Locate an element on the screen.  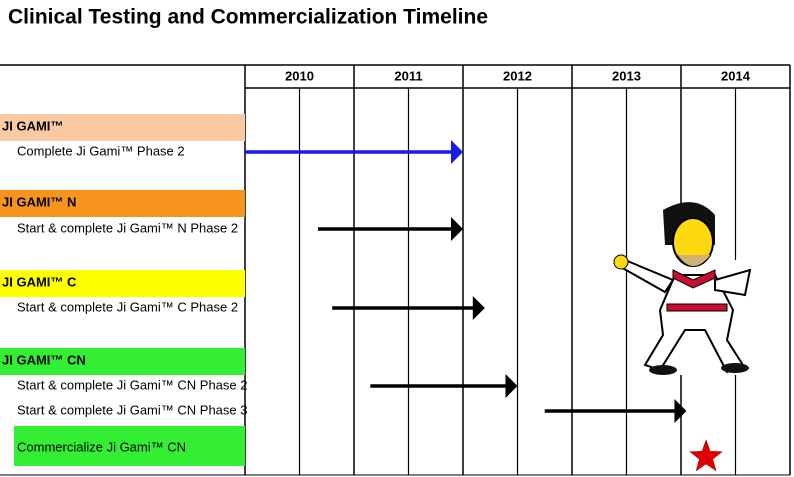
group-header: JI GAMI™ C is located at coordinates (39, 281).